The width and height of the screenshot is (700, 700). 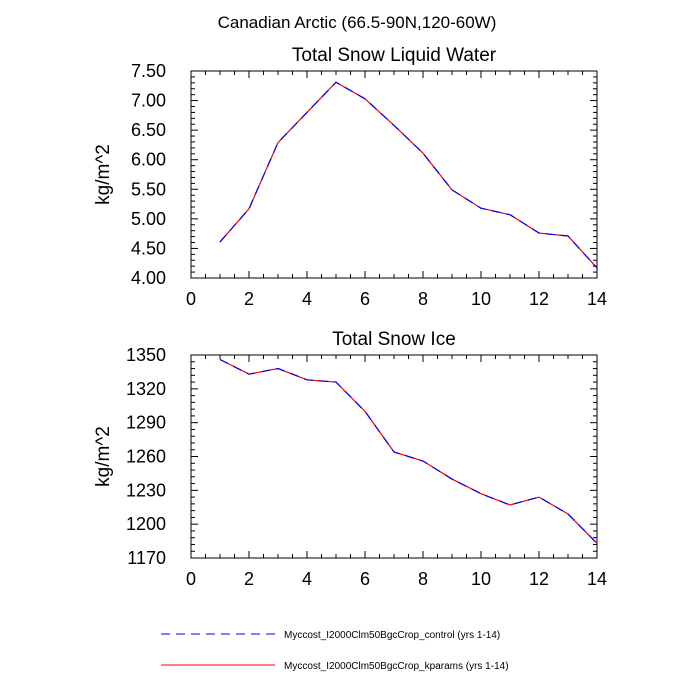 I want to click on y-tick-label: 1170, so click(x=146, y=558).